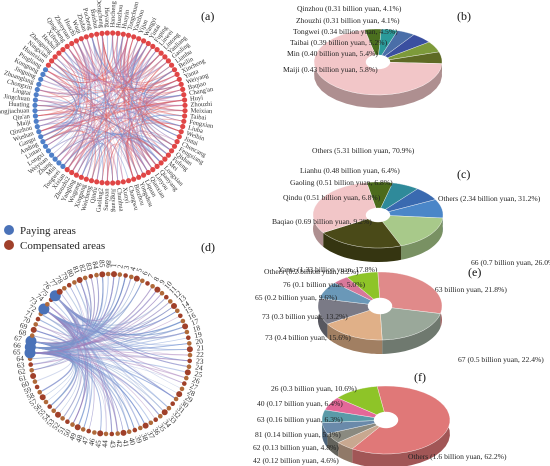  I want to click on donut-f-label: 42 (0.12 billion yuan, 4.6%), so click(296, 460).